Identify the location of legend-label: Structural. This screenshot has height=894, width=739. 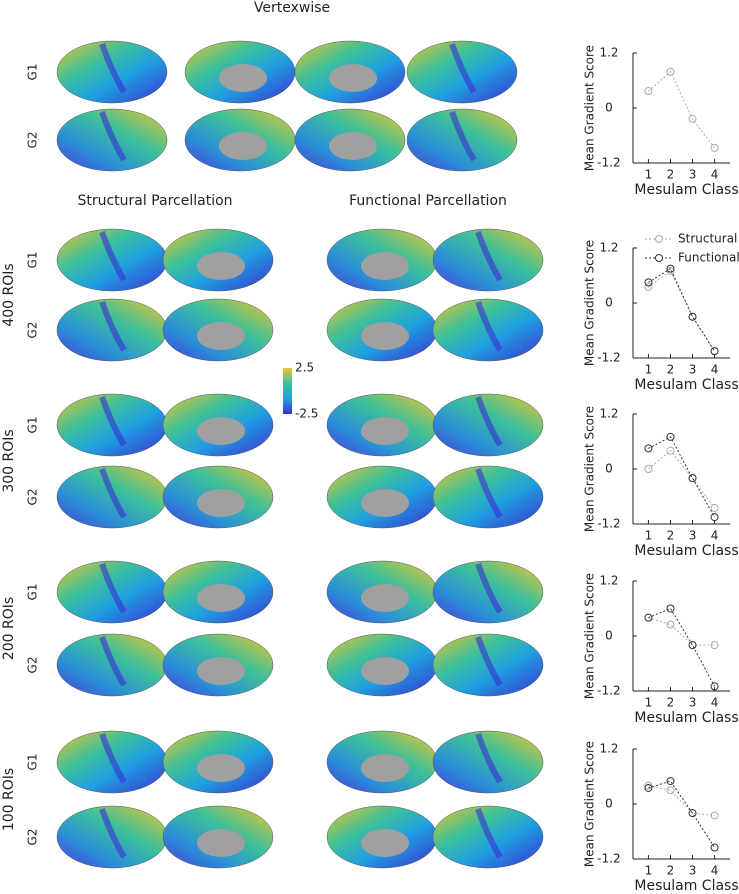
(707, 239).